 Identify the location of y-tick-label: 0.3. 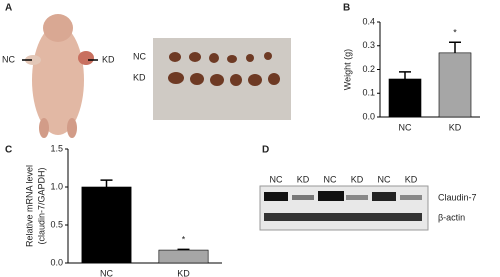
(368, 45).